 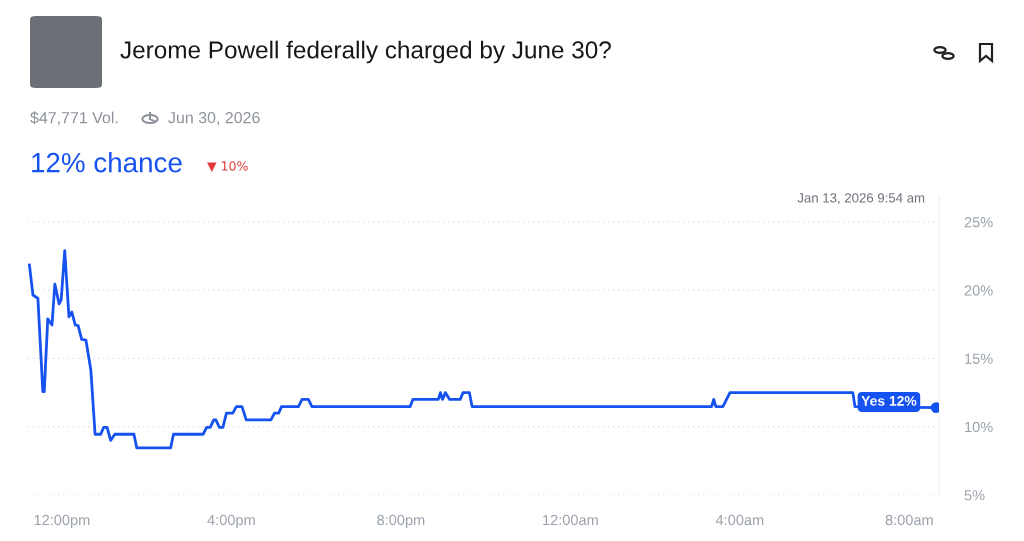 What do you see at coordinates (739, 520) in the screenshot?
I see `x-tick-label: 4:00am` at bounding box center [739, 520].